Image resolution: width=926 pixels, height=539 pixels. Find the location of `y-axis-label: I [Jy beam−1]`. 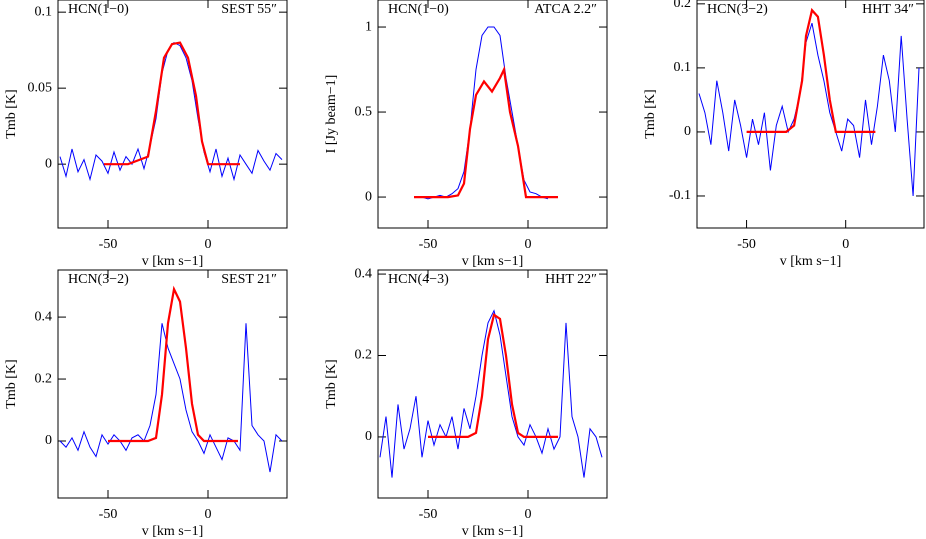

y-axis-label: I [Jy beam−1] is located at coordinates (331, 114).